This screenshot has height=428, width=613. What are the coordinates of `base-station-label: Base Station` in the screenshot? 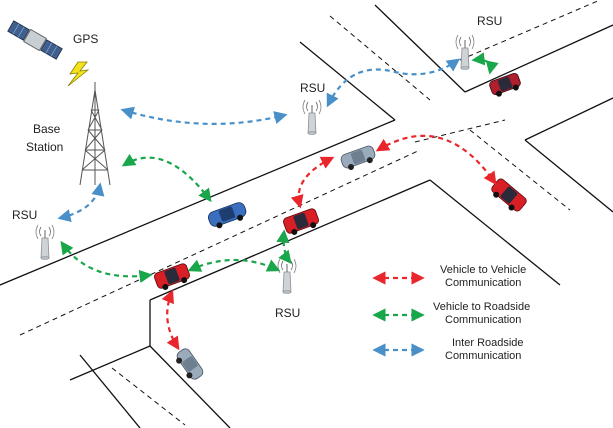 It's located at (45, 138).